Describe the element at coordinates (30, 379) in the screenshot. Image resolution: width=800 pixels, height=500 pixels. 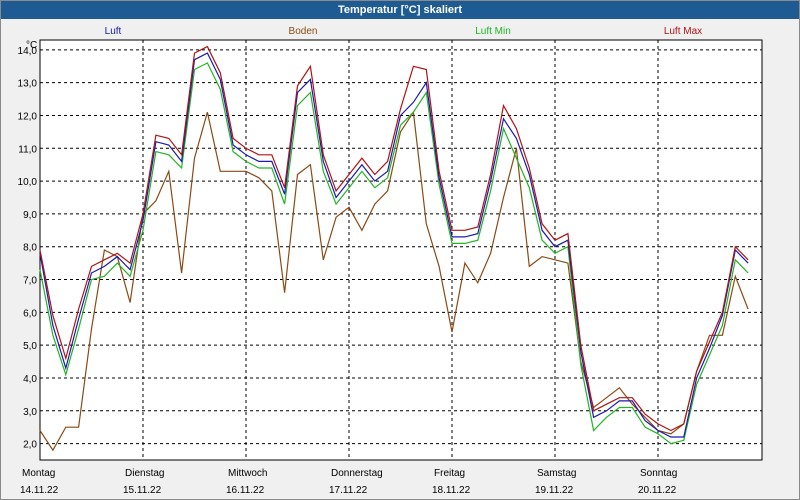
I see `y-tick-label: 4,0` at that location.